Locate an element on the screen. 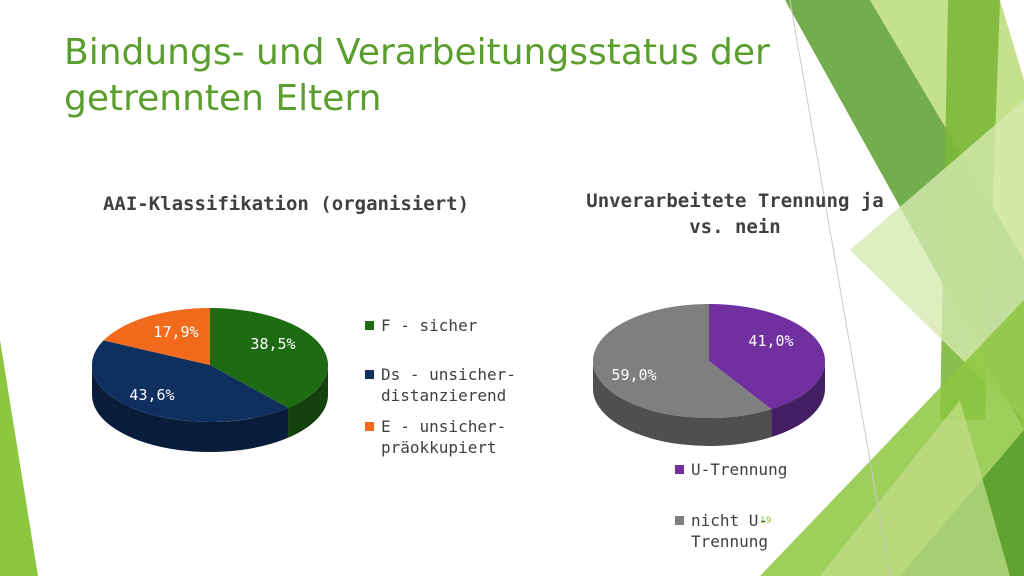 Image resolution: width=1024 pixels, height=576 pixels. thin-diagonal-line is located at coordinates (840, 288).